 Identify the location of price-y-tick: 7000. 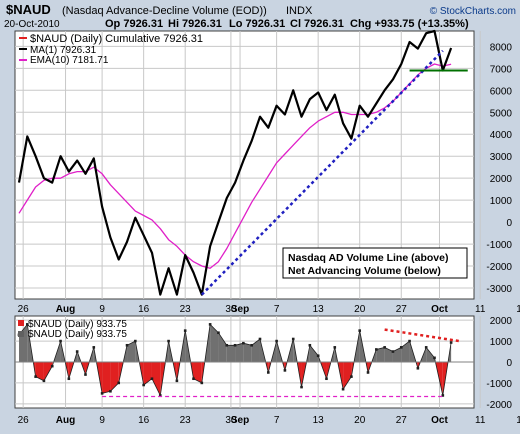
(501, 69).